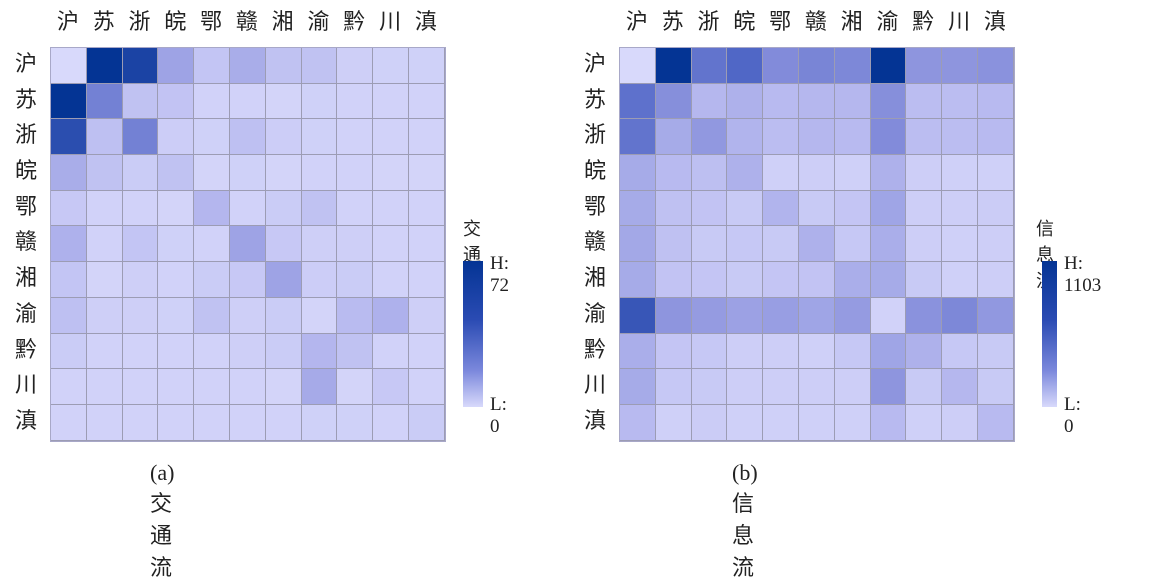 The height and width of the screenshot is (582, 1150). Describe the element at coordinates (246, 22) in the screenshot. I see `column-label: 赣` at that location.